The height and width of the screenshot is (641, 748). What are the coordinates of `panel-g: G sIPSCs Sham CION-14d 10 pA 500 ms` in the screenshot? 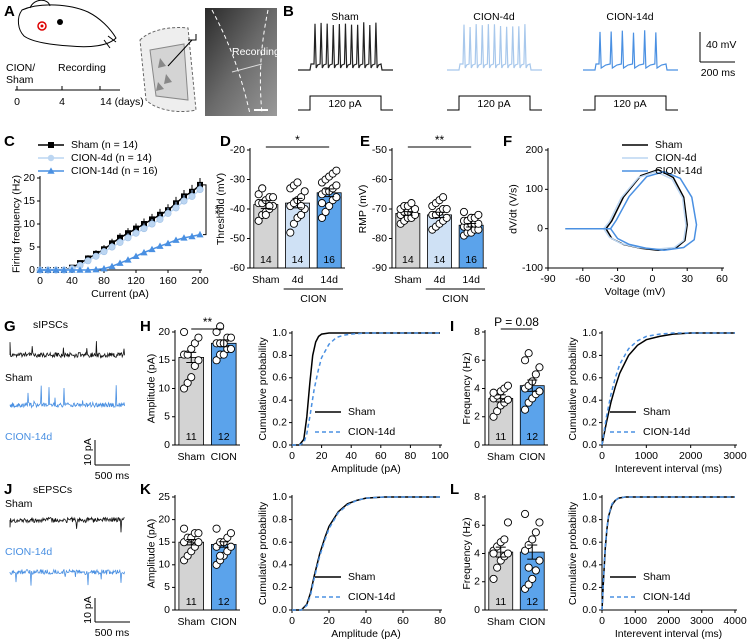 It's located at (67, 400).